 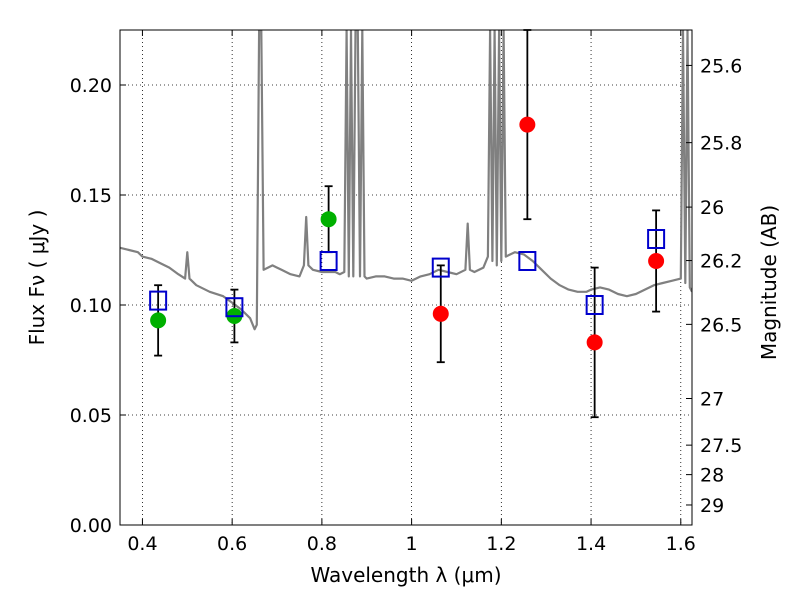 I want to click on x-axis-label: Wavelength λ (μm), so click(x=405, y=575).